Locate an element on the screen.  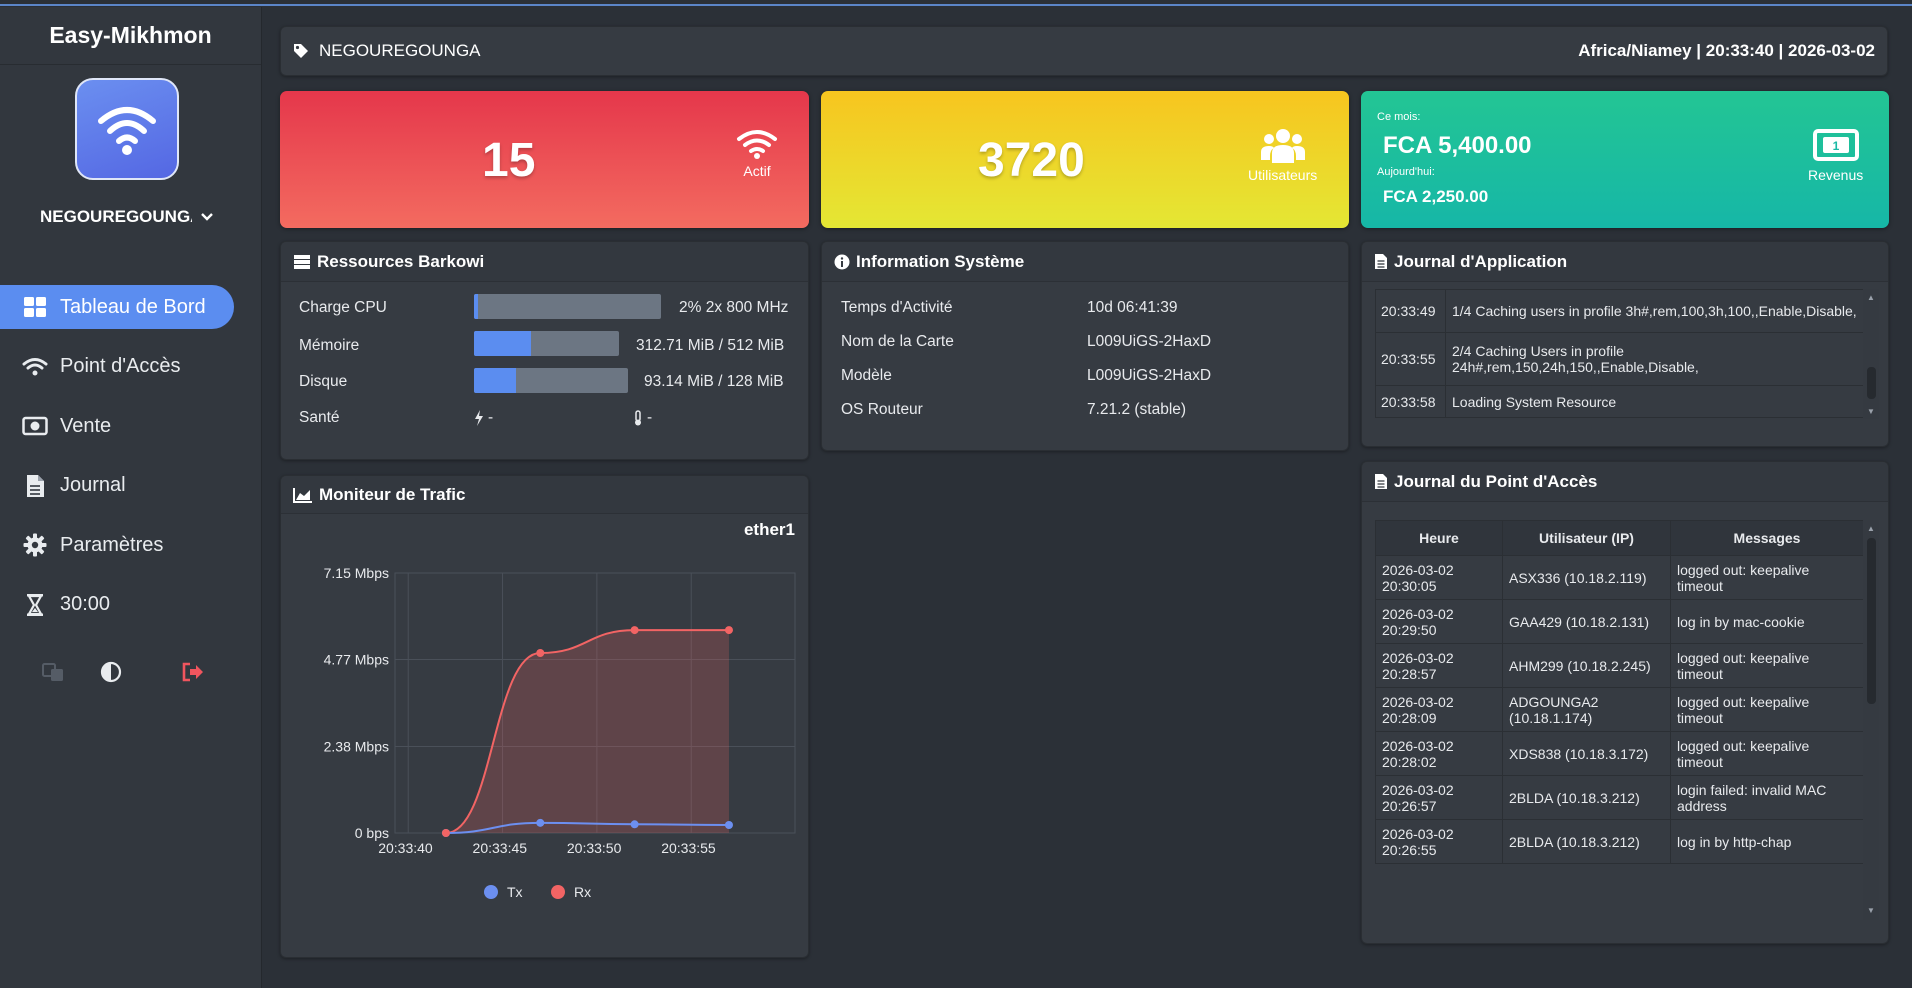
active-users-card: 15 Actif is located at coordinates (544, 159).